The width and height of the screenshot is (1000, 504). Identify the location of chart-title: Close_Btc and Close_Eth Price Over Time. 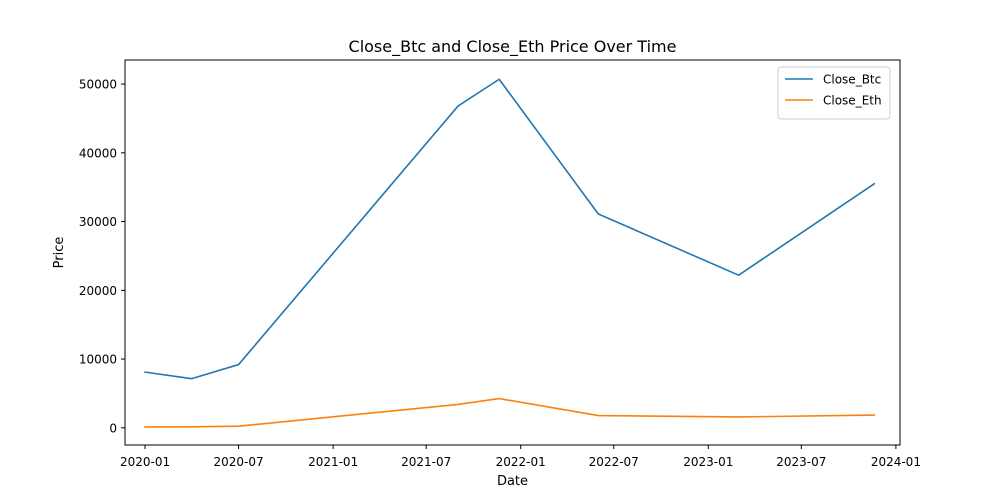
(513, 47).